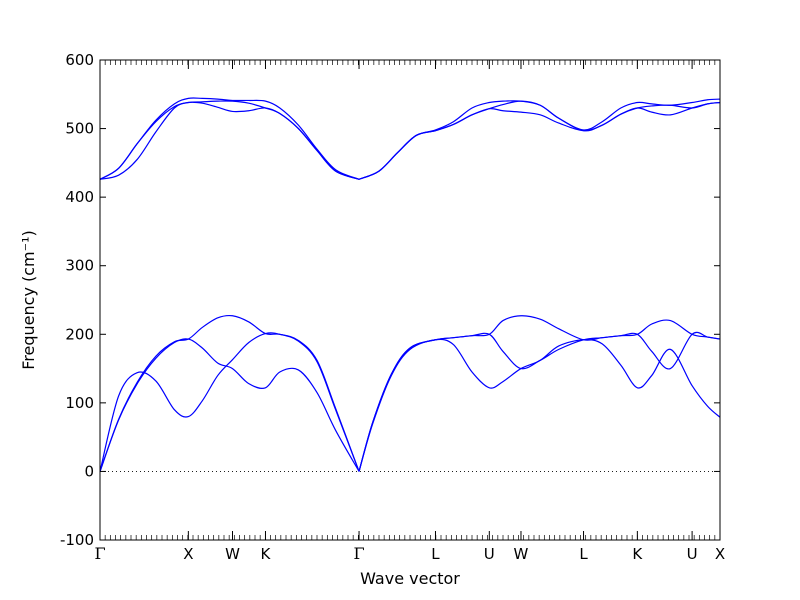 The height and width of the screenshot is (600, 800). I want to click on y-axis-label: Frequency (cm⁻¹), so click(28, 299).